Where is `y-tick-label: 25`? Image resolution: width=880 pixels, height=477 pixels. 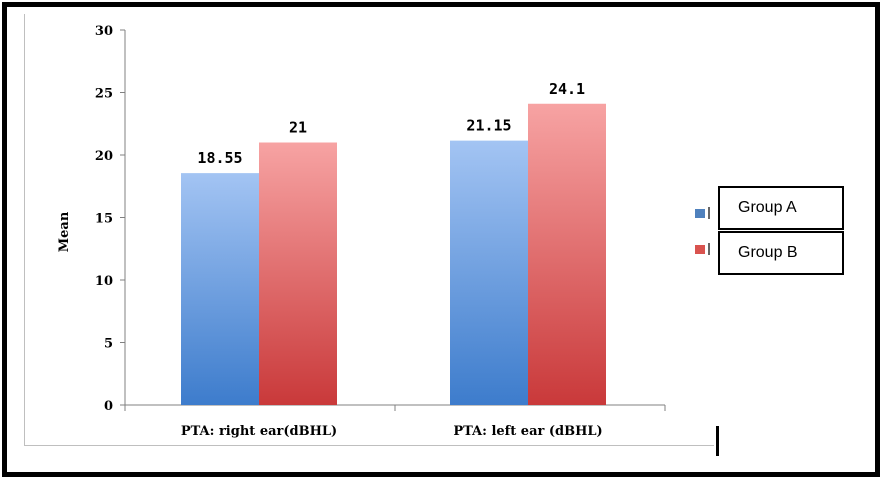
y-tick-label: 25 is located at coordinates (104, 94).